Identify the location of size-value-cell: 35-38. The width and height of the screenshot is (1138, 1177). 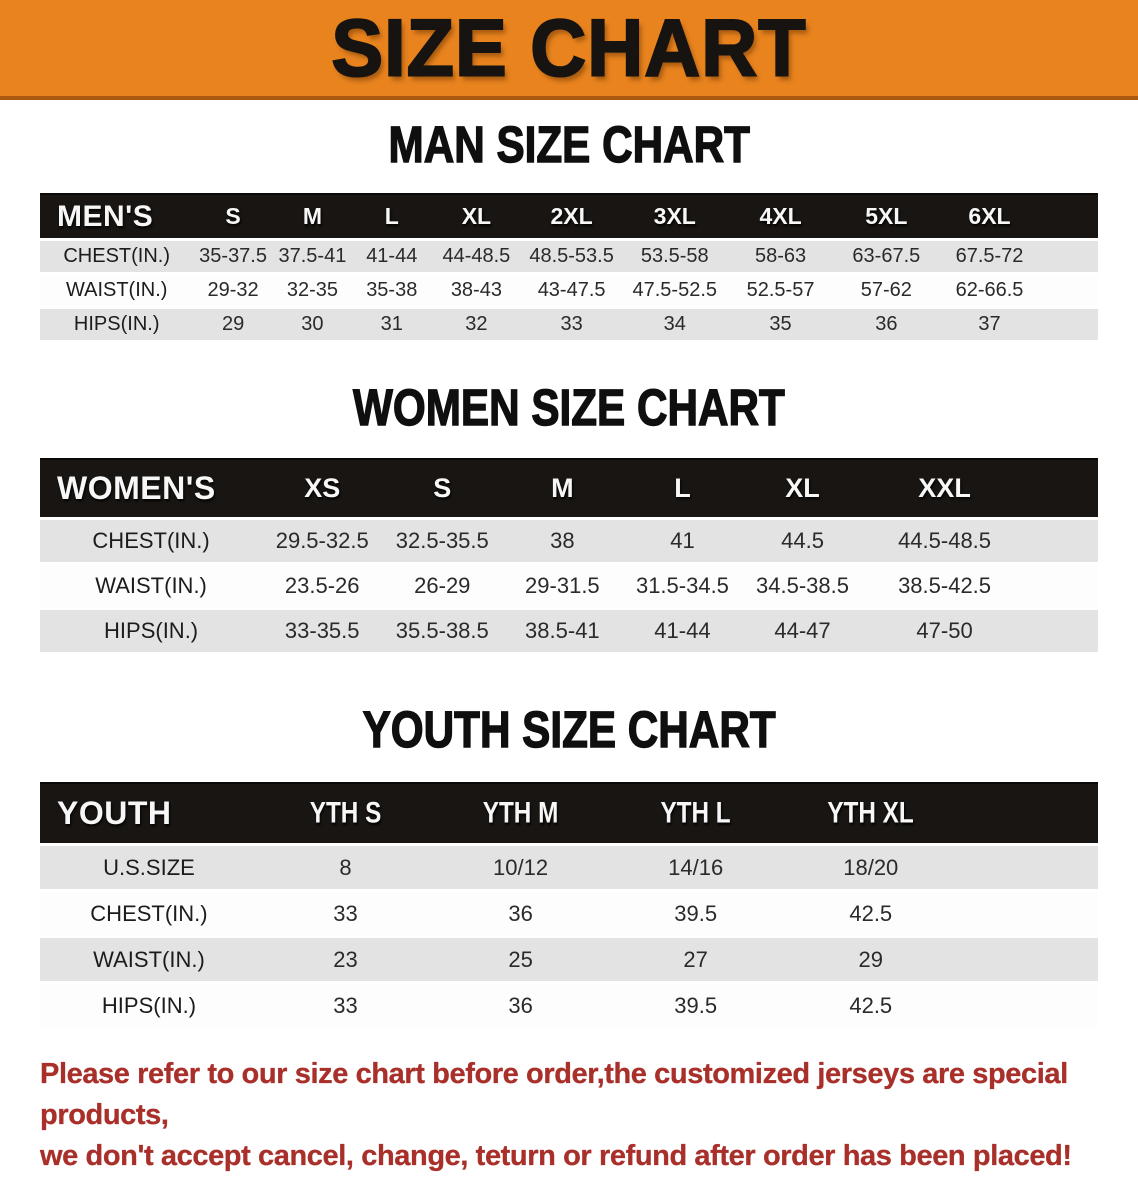
(392, 290).